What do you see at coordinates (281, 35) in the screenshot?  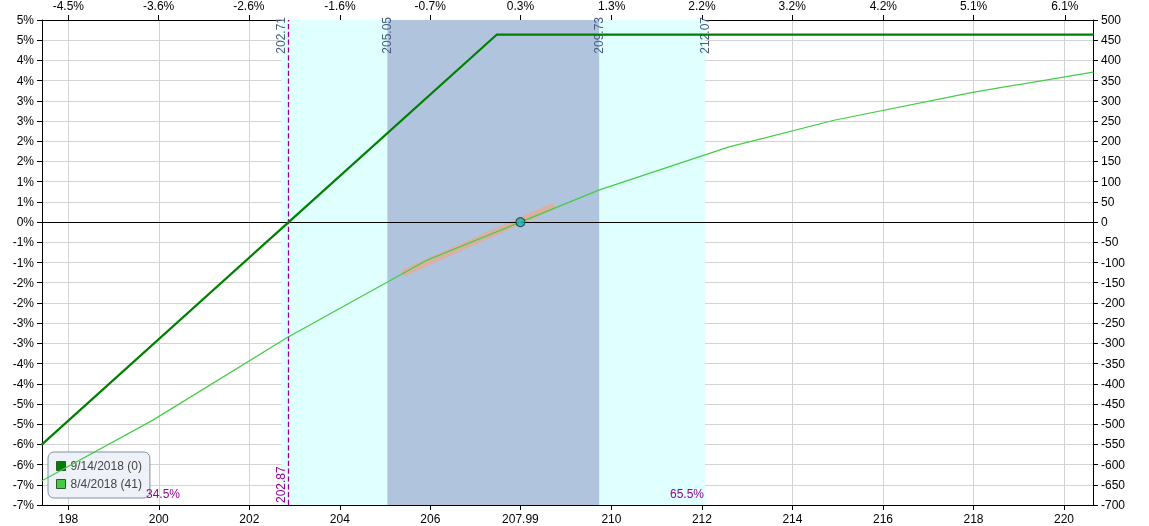 I see `annotation: 202.71` at bounding box center [281, 35].